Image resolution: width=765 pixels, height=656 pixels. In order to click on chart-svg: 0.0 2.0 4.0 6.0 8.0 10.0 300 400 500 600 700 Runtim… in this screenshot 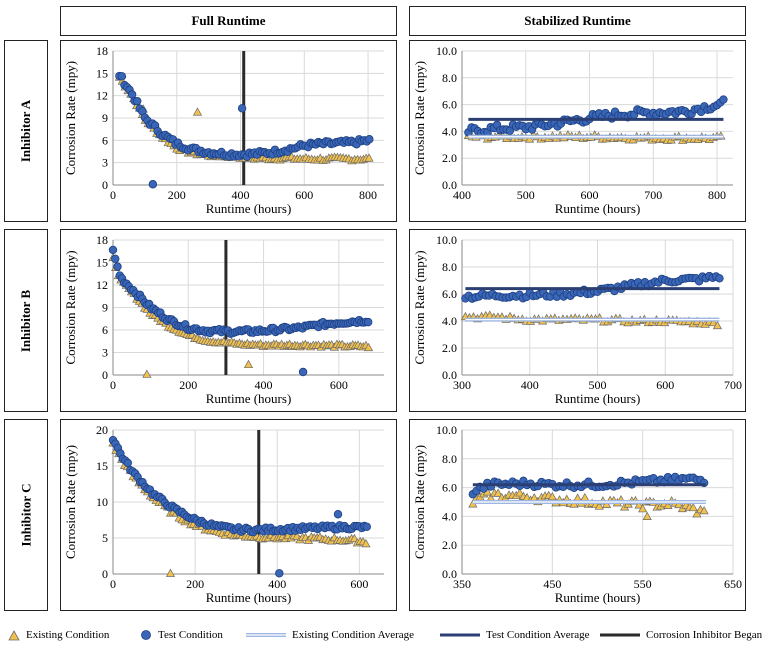, I will do `click(577, 319)`.